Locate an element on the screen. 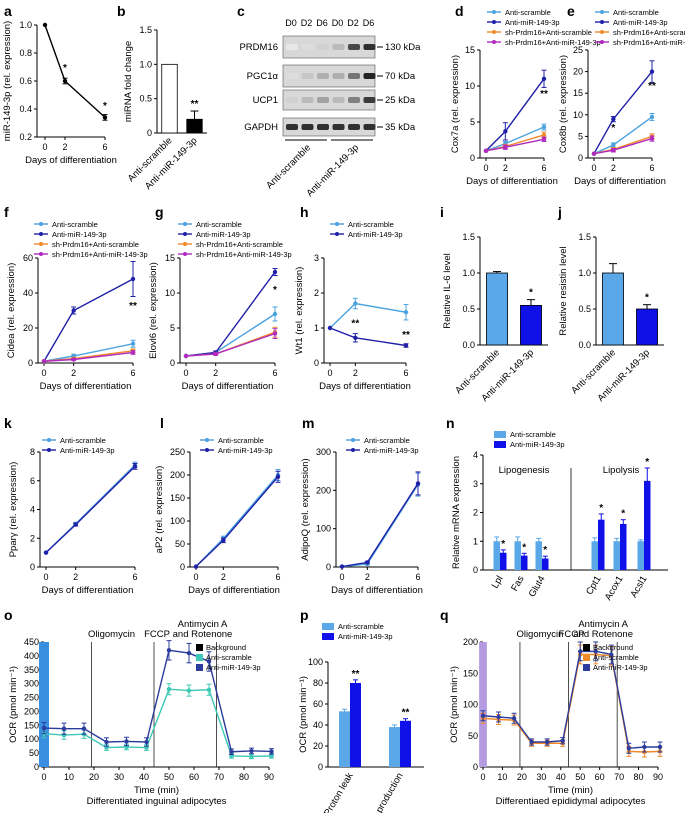 The image size is (685, 813). lane-label: D2 is located at coordinates (353, 23).